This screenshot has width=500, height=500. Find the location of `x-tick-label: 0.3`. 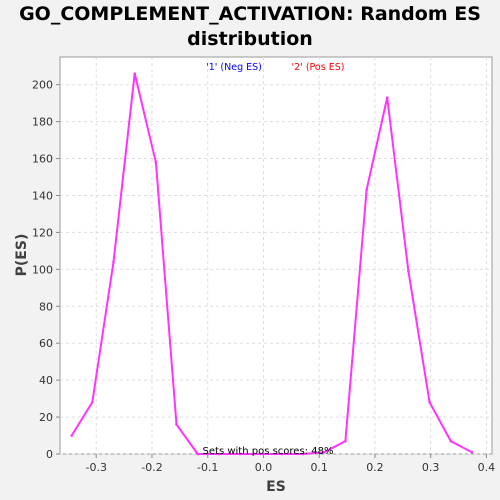

x-tick-label: 0.3 is located at coordinates (431, 467).